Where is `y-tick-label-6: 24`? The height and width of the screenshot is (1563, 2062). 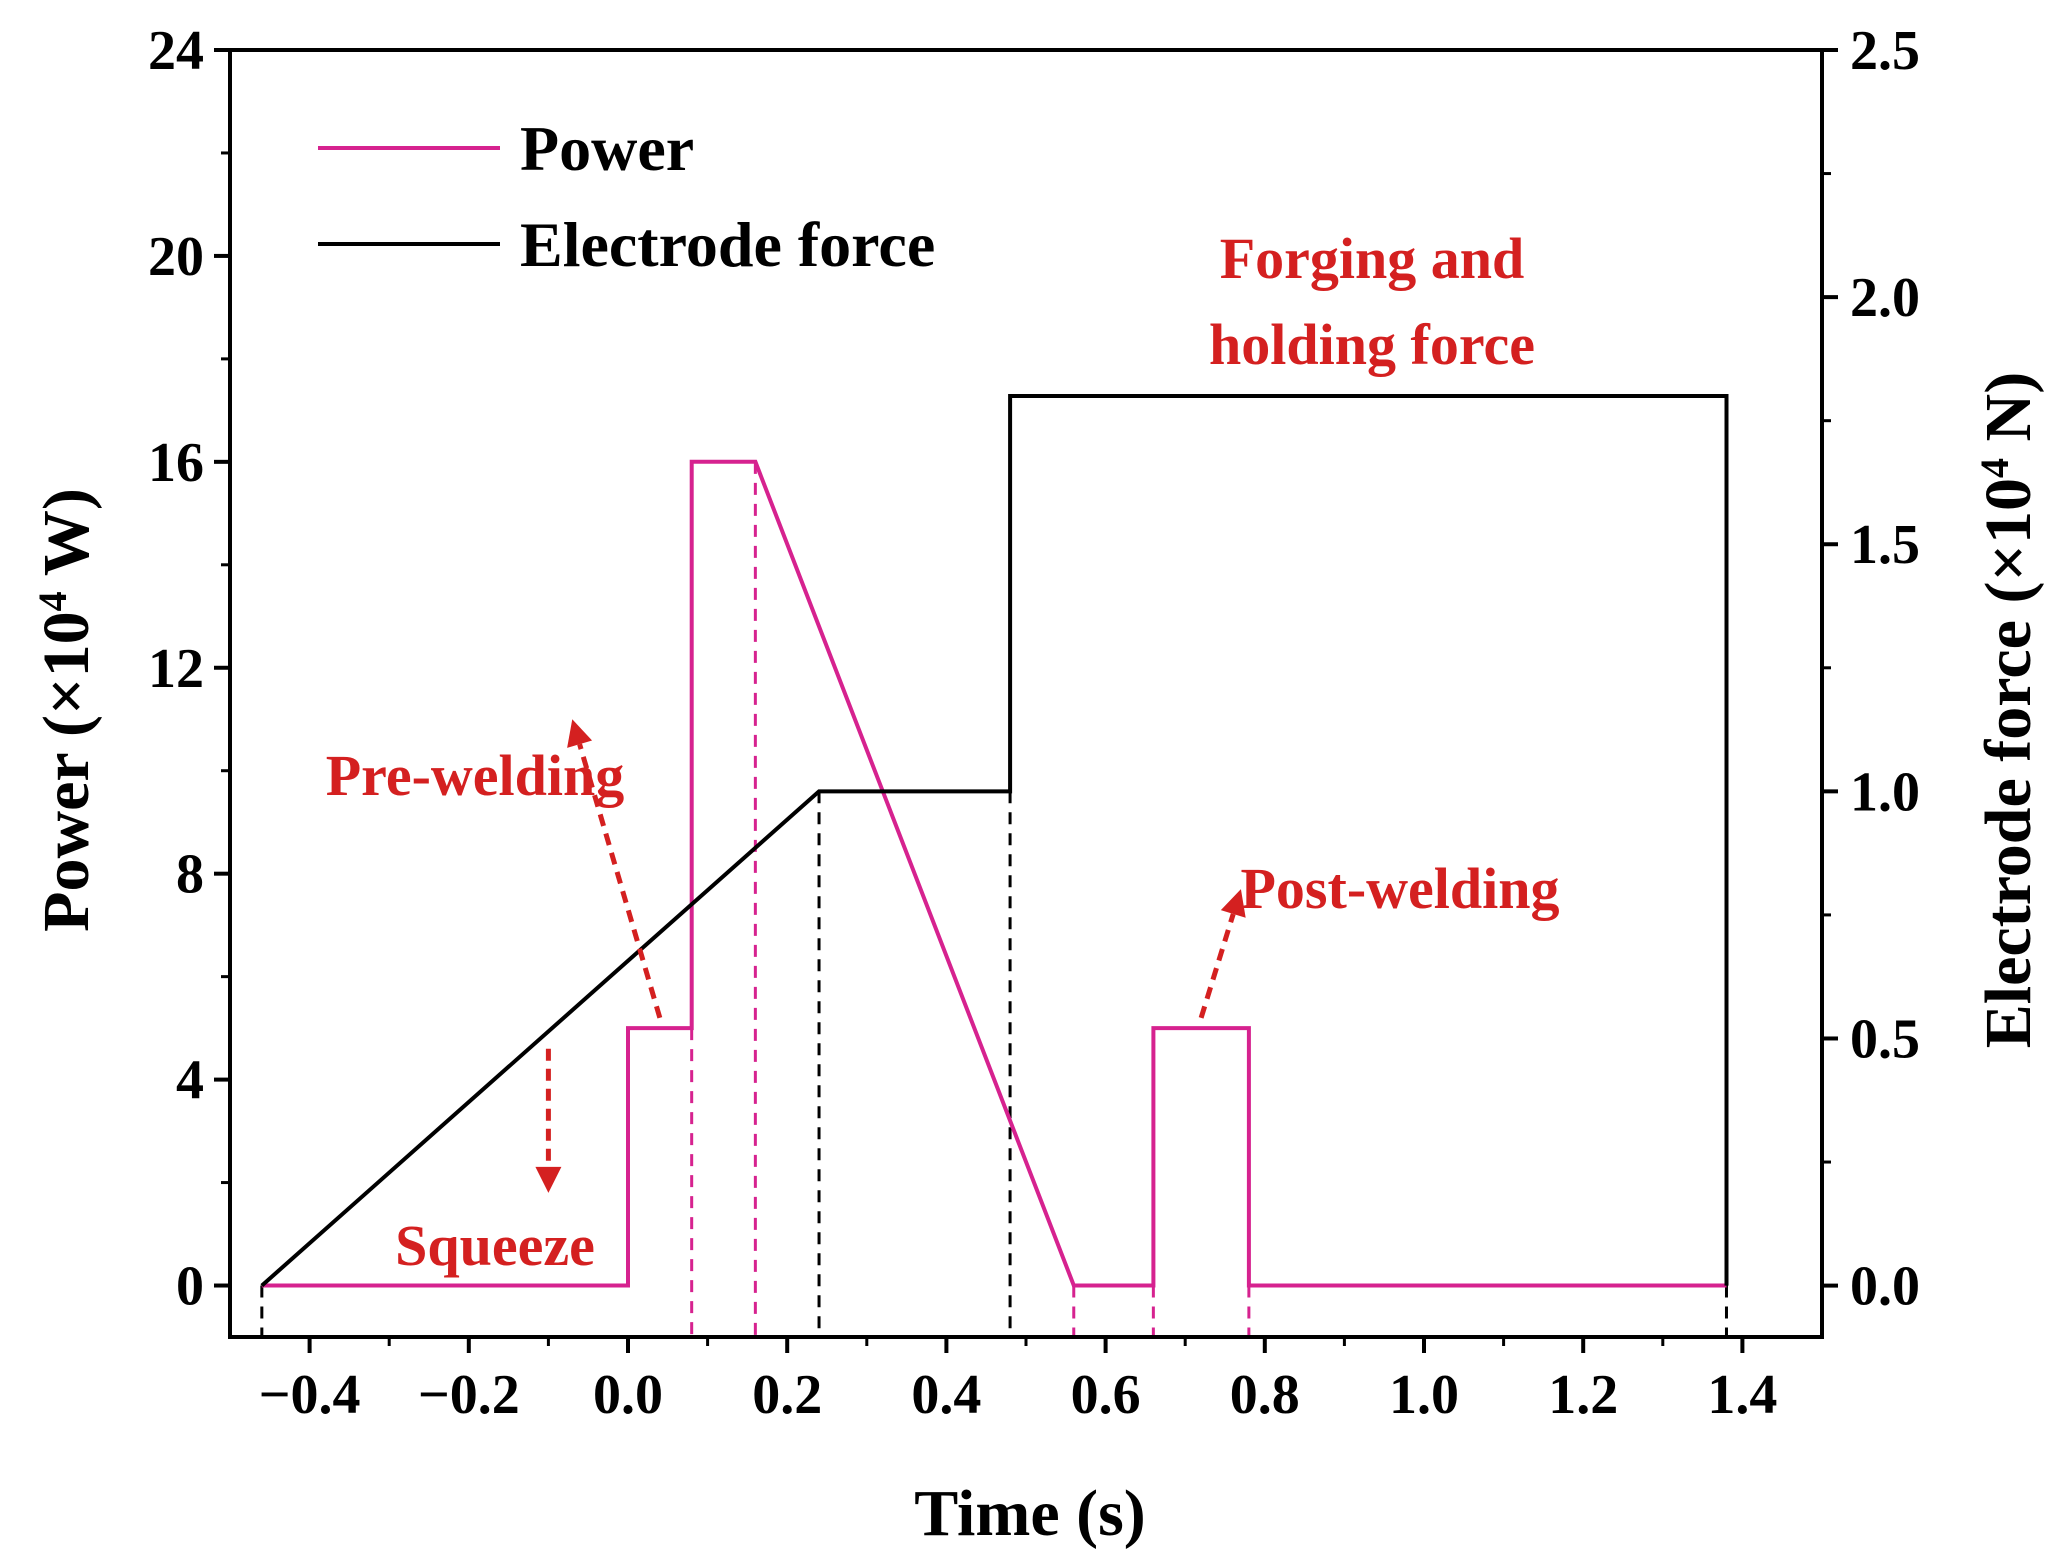 y-tick-label-6: 24 is located at coordinates (176, 51).